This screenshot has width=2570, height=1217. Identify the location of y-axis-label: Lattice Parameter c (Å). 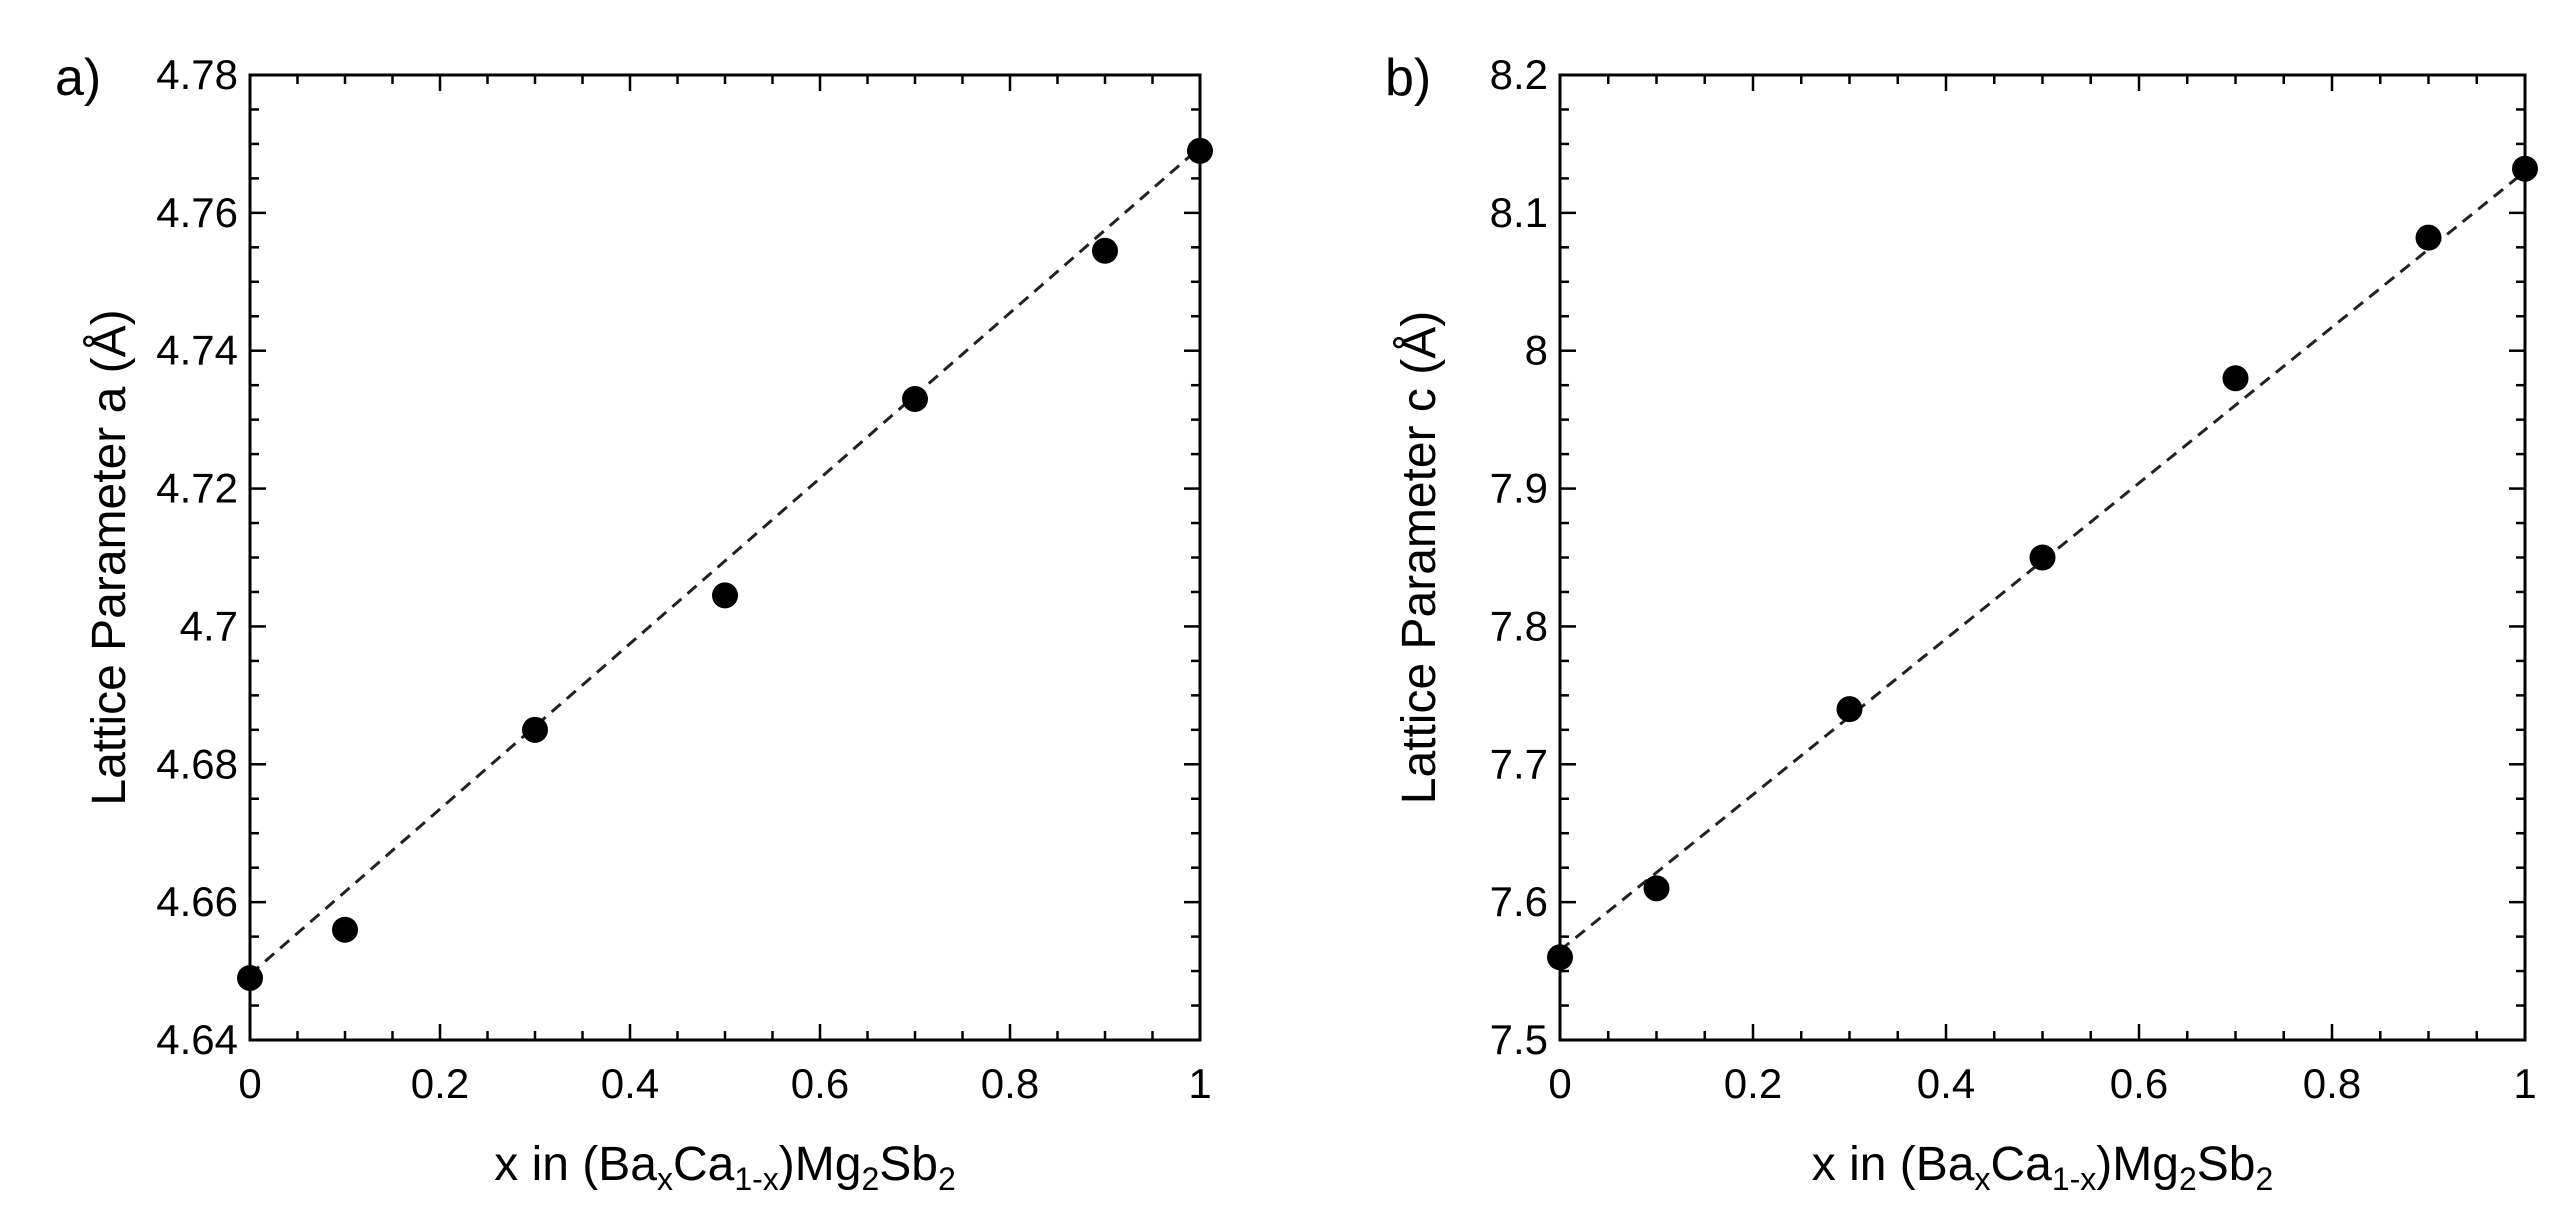
(1419, 558).